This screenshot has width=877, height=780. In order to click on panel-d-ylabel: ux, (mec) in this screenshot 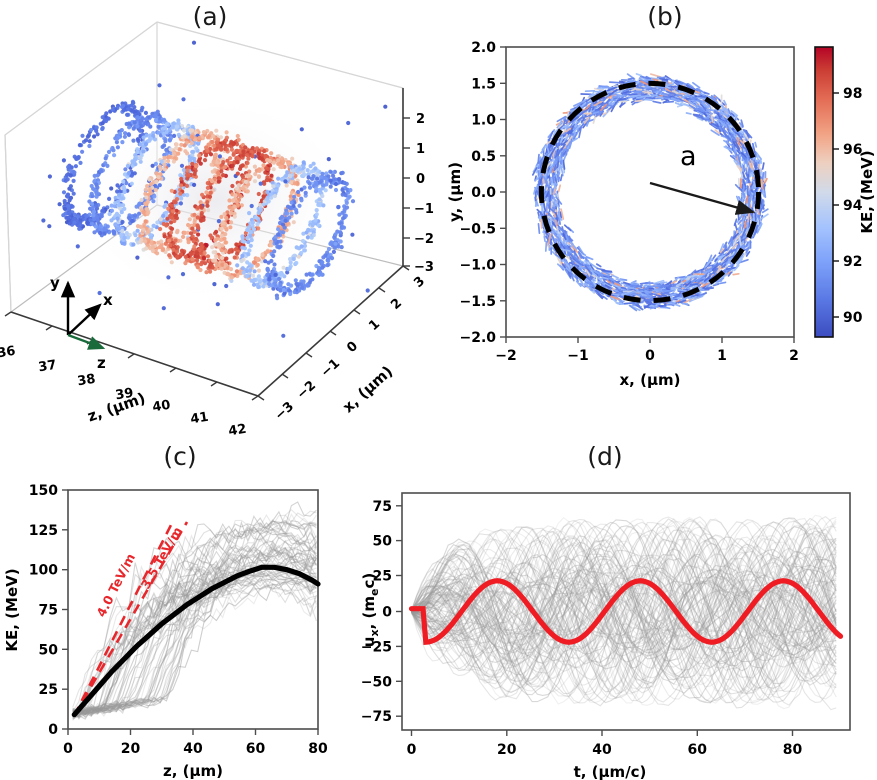, I will do `click(370, 610)`.